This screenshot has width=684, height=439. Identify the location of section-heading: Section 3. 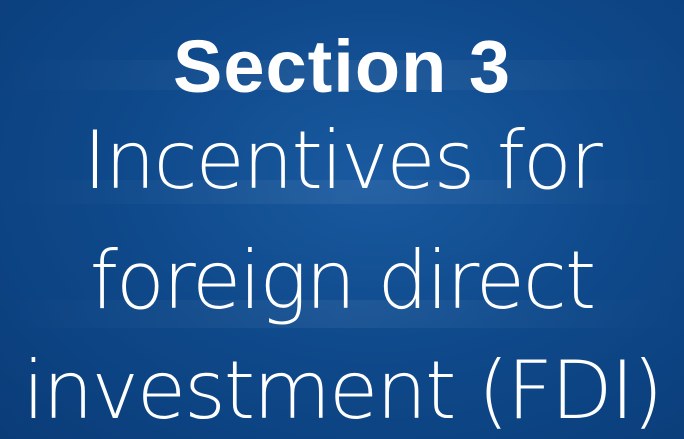
(342, 66).